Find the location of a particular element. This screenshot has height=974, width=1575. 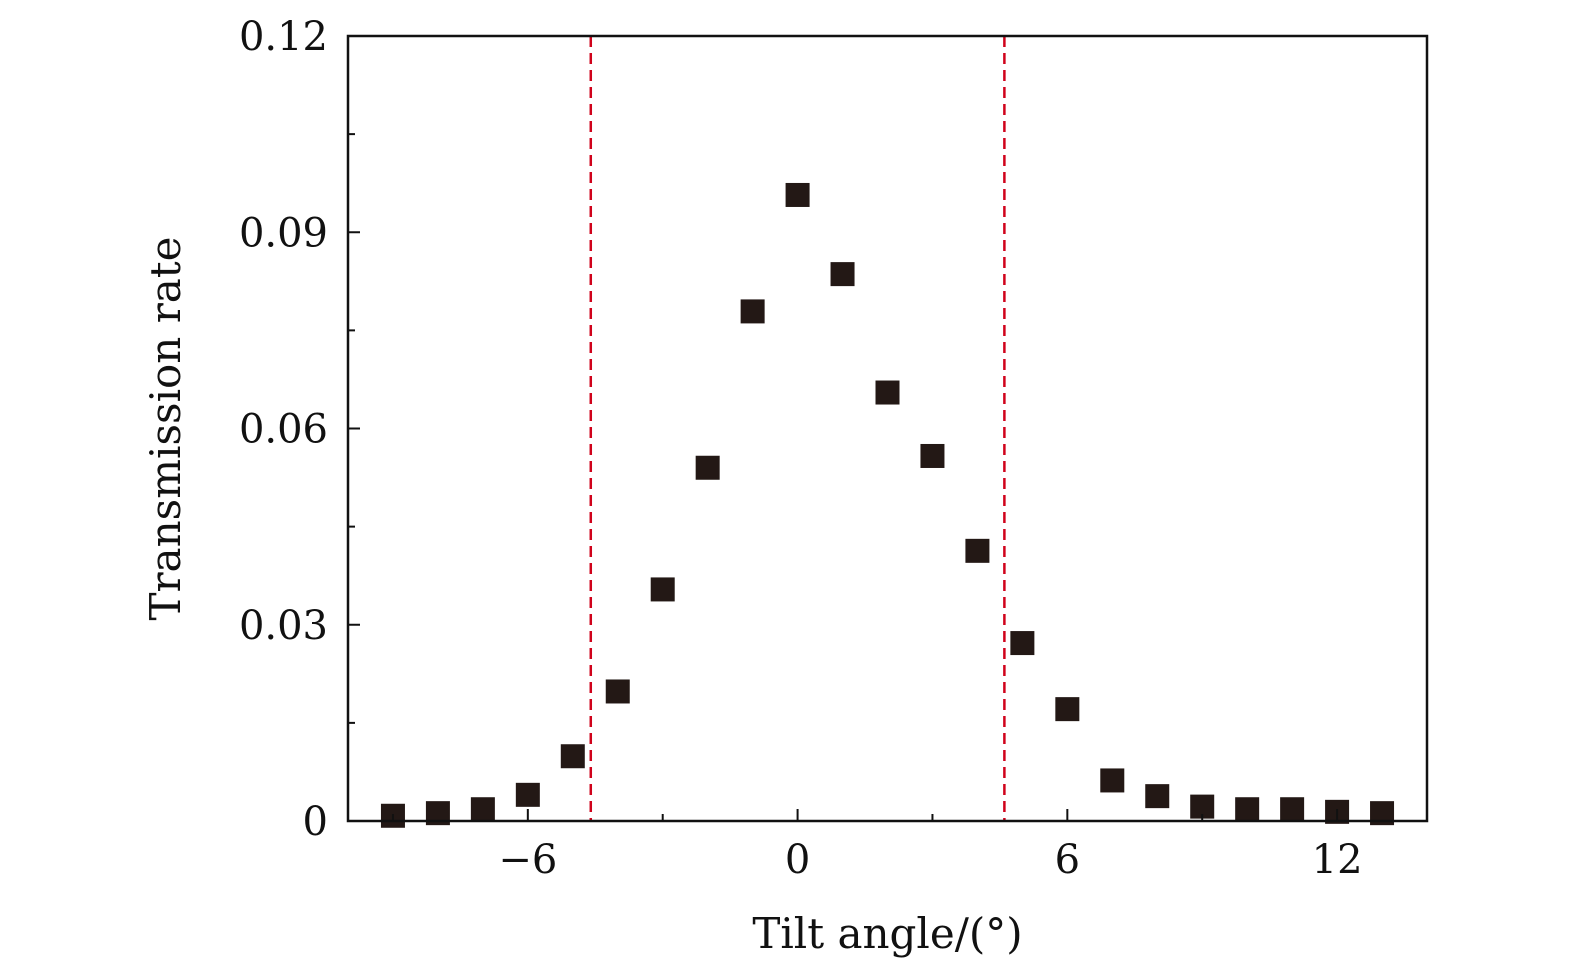

x-tick-label: 0 is located at coordinates (797, 860).